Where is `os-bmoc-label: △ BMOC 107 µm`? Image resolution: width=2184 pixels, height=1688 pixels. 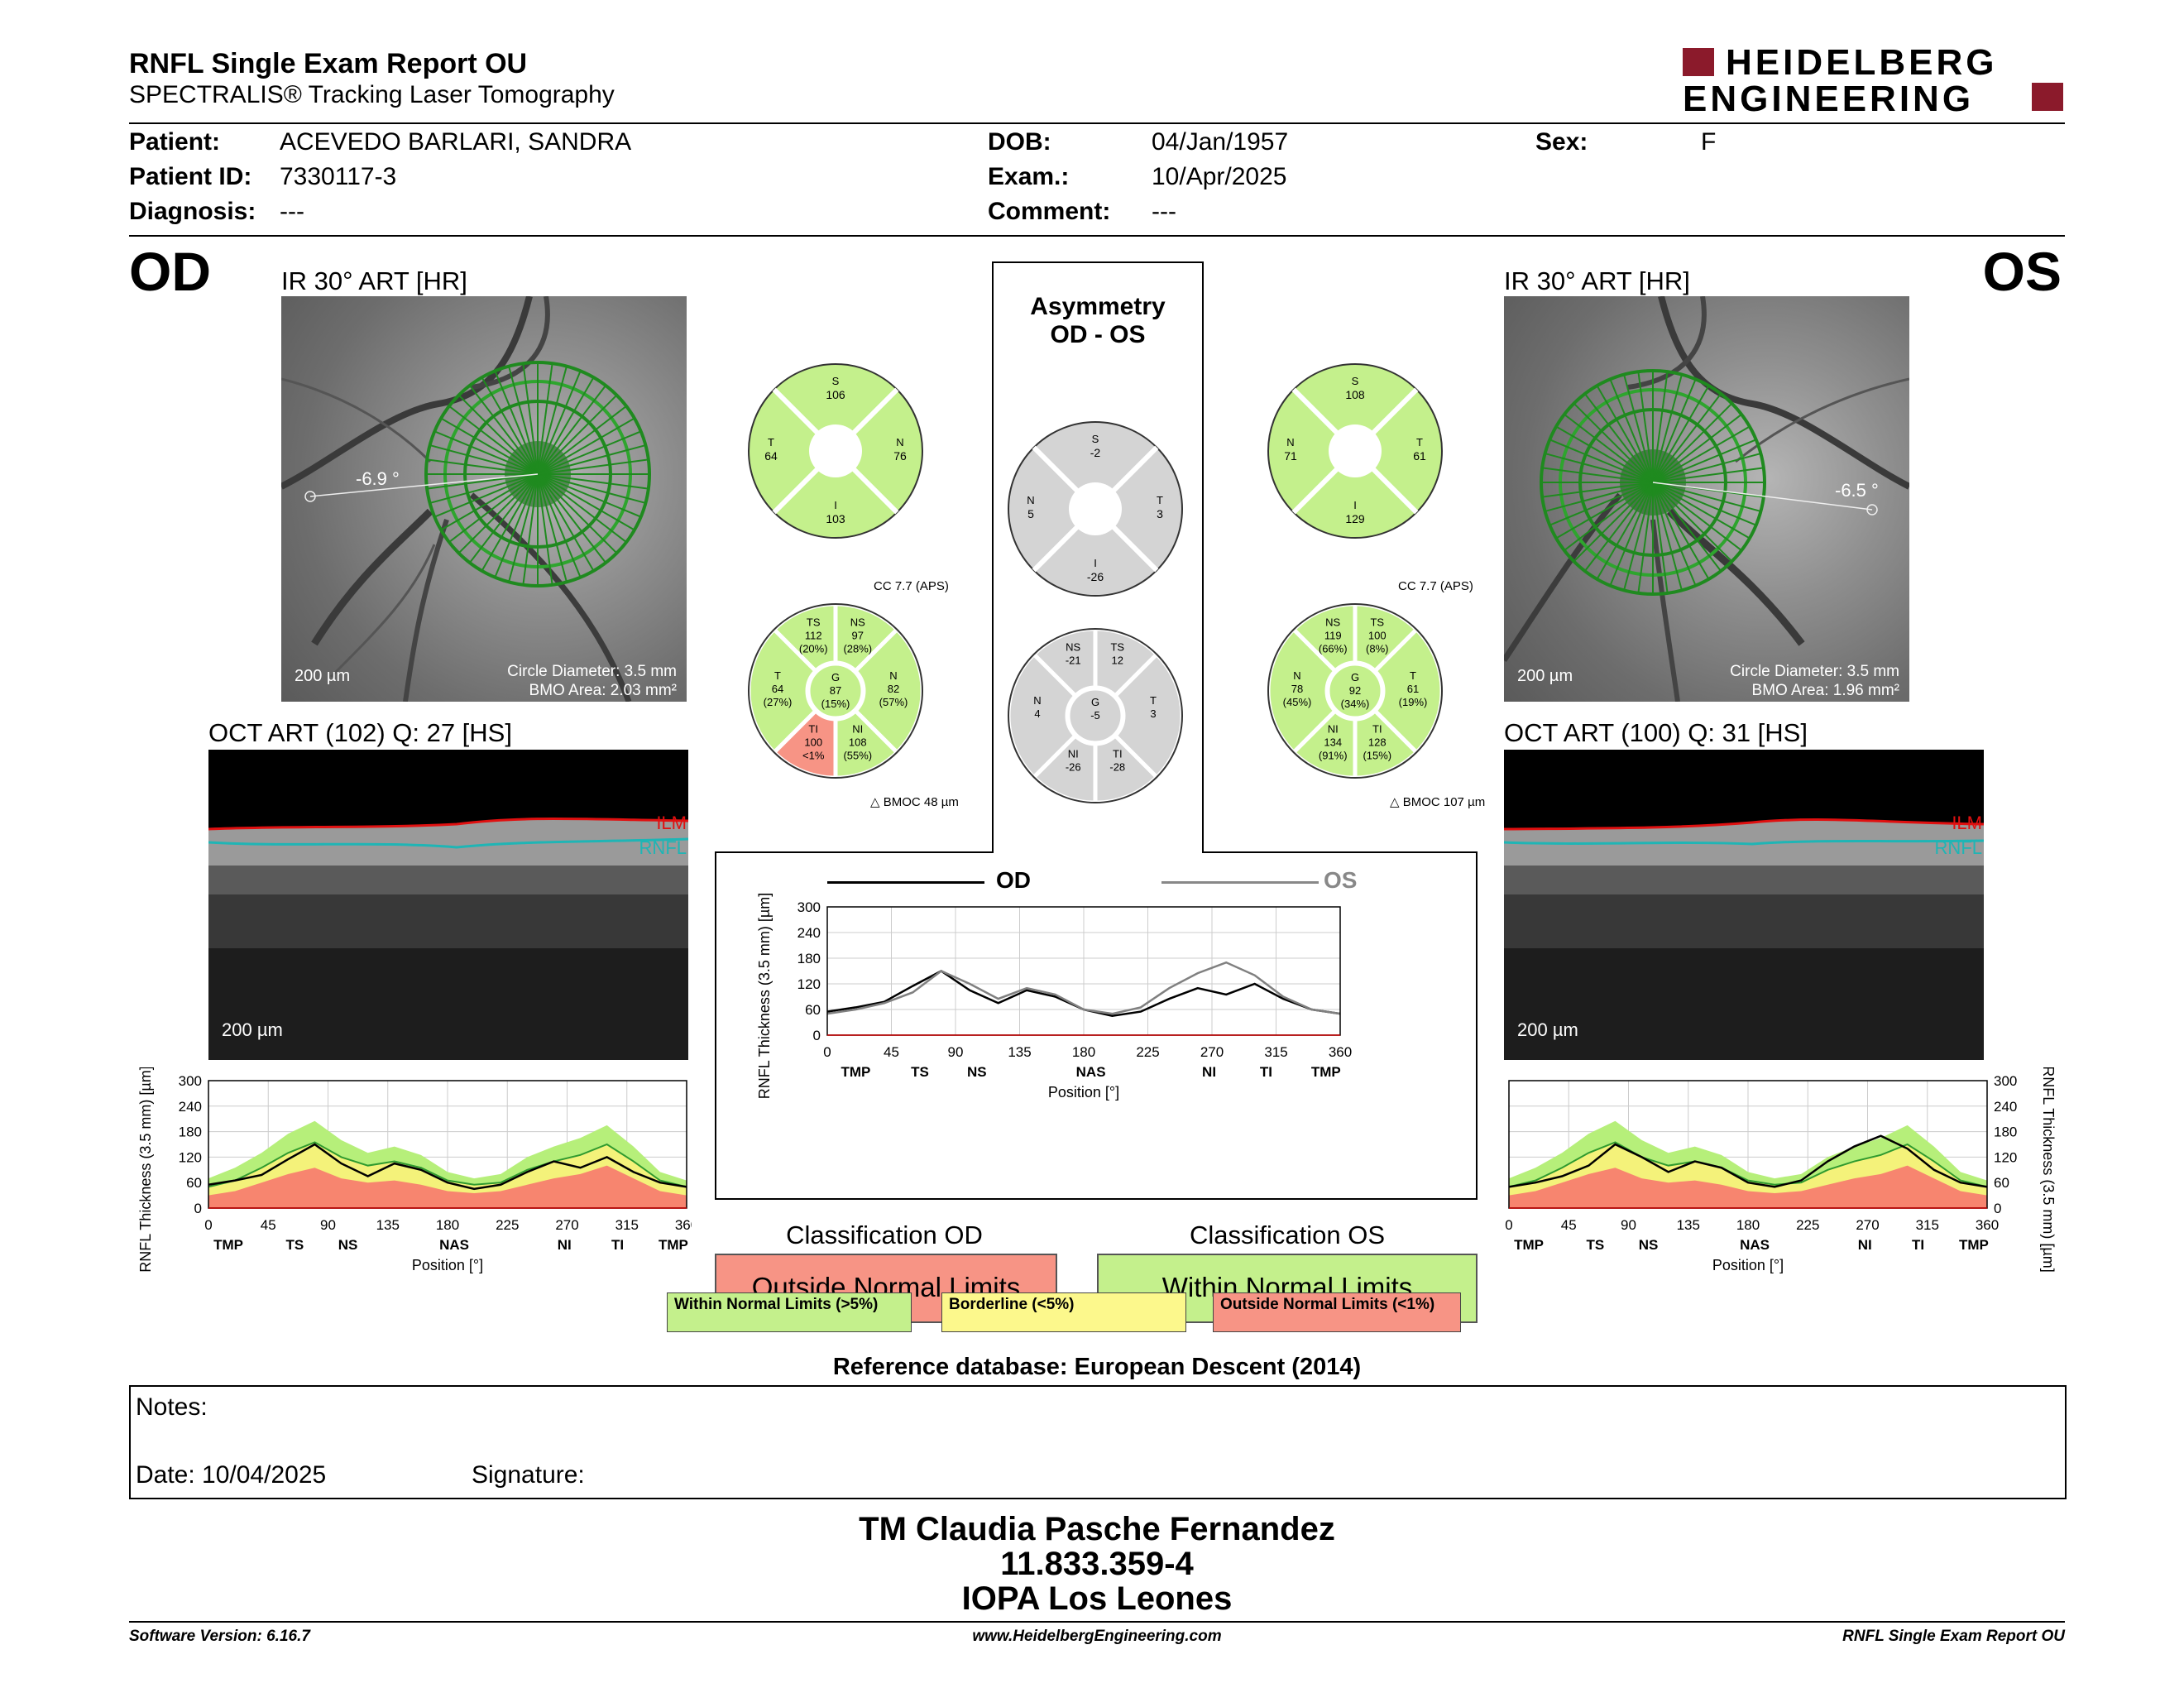
os-bmoc-label: △ BMOC 107 µm is located at coordinates (1438, 802).